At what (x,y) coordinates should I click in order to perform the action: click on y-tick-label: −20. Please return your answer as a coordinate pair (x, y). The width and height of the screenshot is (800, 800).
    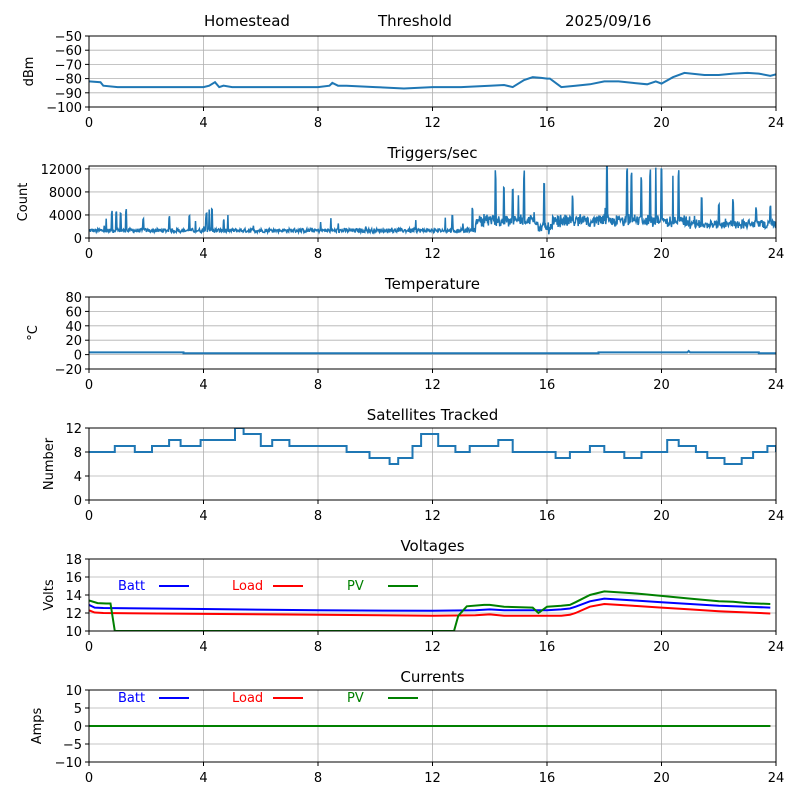
    Looking at the image, I should click on (68, 370).